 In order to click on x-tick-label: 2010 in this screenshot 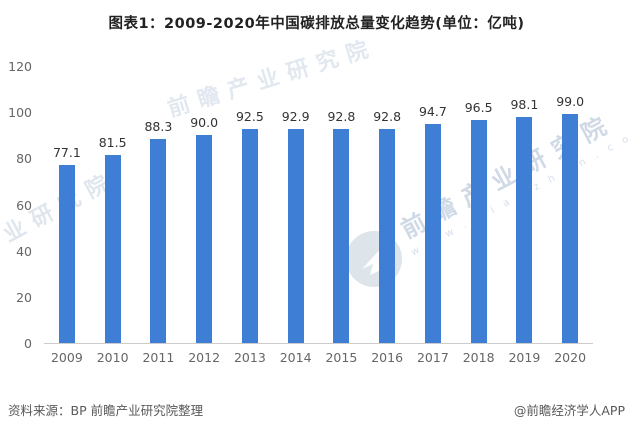, I will do `click(112, 357)`.